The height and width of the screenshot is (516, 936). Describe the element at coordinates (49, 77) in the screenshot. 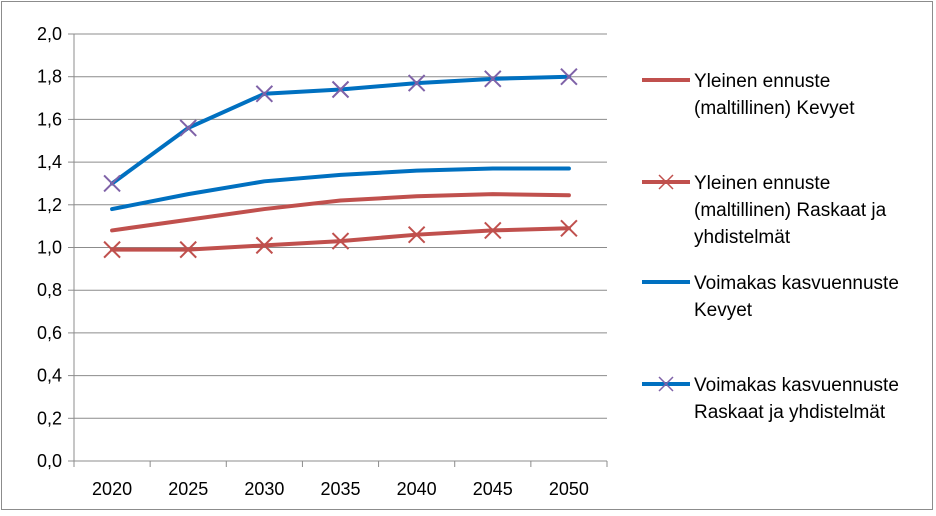

I see `y-tick-label: 1,8` at that location.